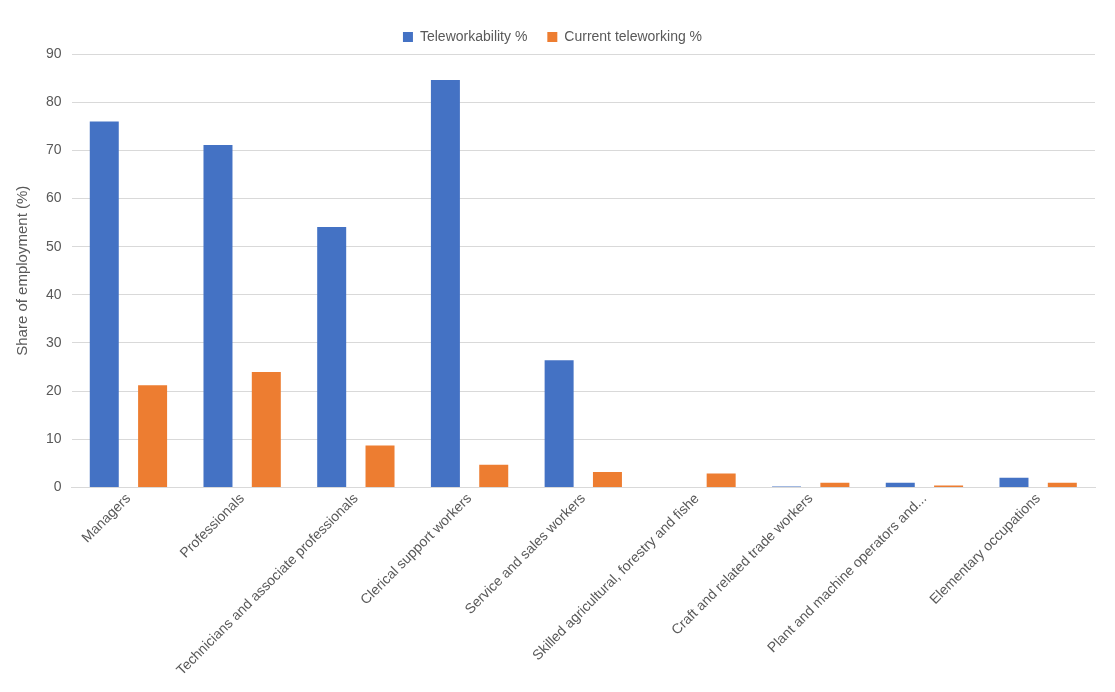 This screenshot has width=1115, height=692. Describe the element at coordinates (53, 293) in the screenshot. I see `y-tick-label: 40` at that location.